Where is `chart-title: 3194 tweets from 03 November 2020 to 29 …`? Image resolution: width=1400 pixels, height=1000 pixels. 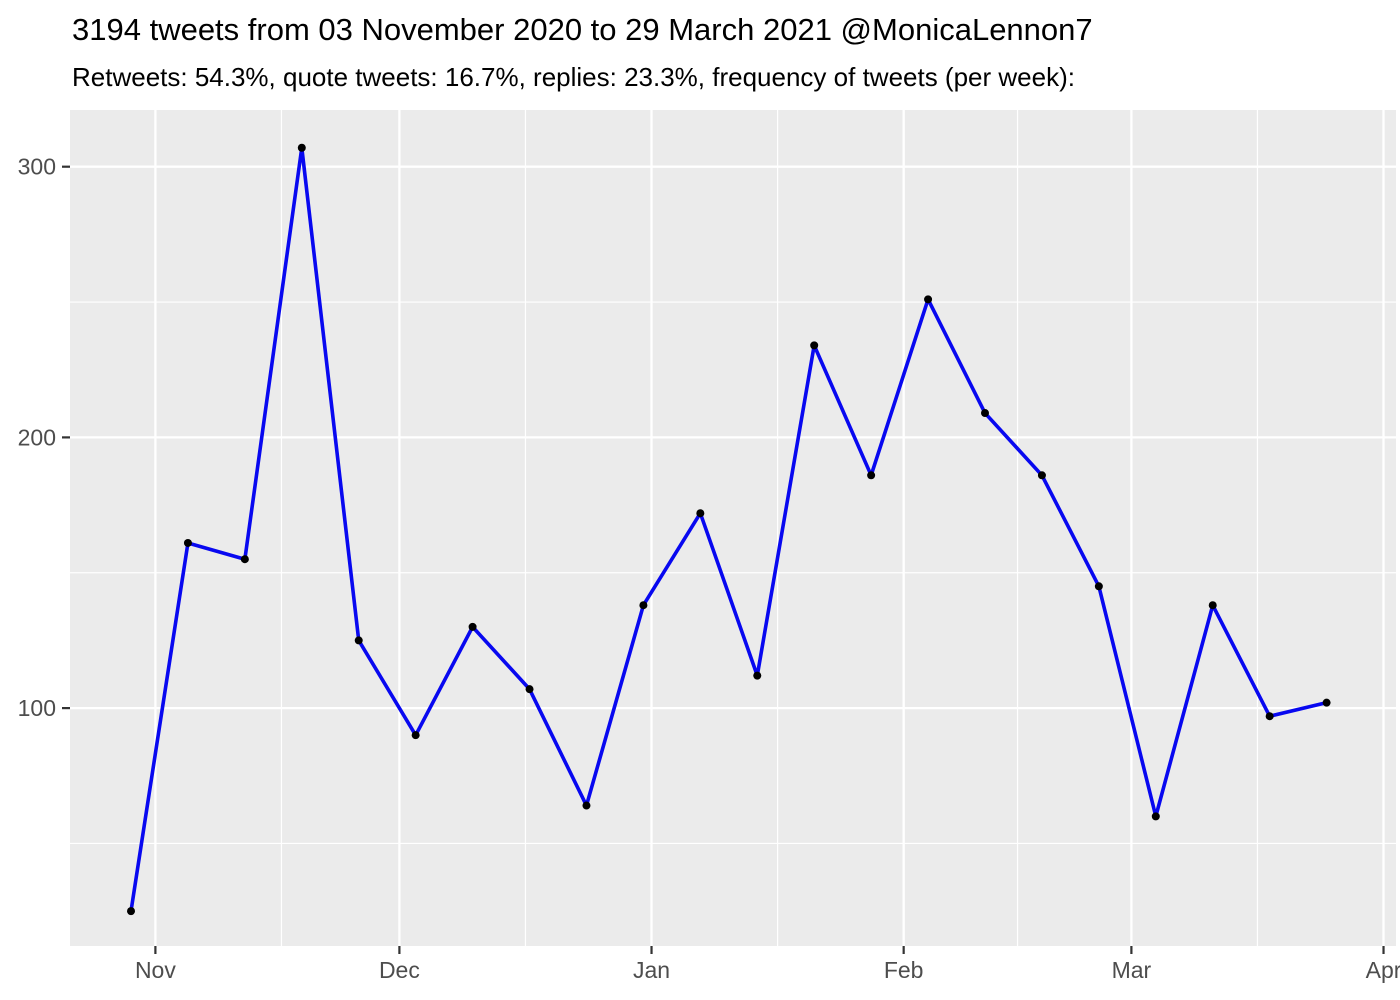
chart-title: 3194 tweets from 03 November 2020 to 29 … is located at coordinates (582, 29).